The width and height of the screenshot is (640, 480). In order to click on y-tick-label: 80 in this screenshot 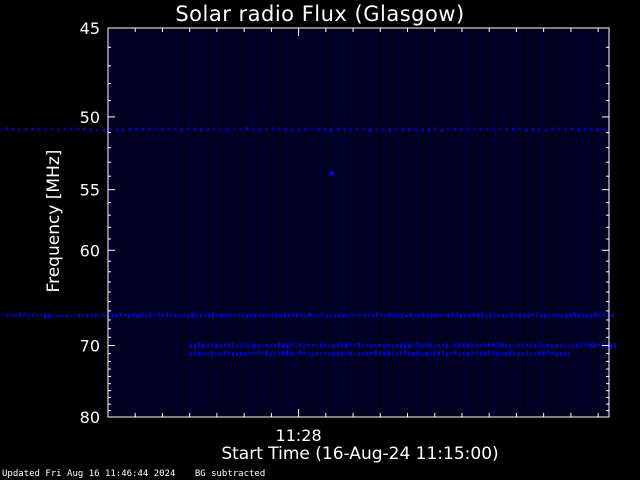, I will do `click(90, 417)`.